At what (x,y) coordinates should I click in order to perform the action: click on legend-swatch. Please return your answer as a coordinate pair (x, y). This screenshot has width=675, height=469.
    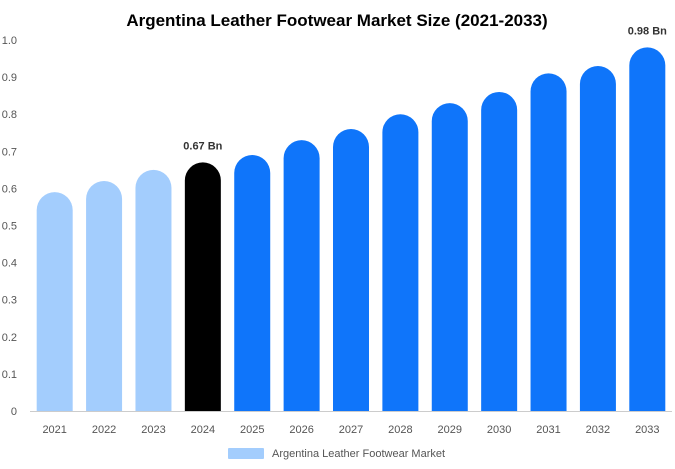
    Looking at the image, I should click on (246, 453).